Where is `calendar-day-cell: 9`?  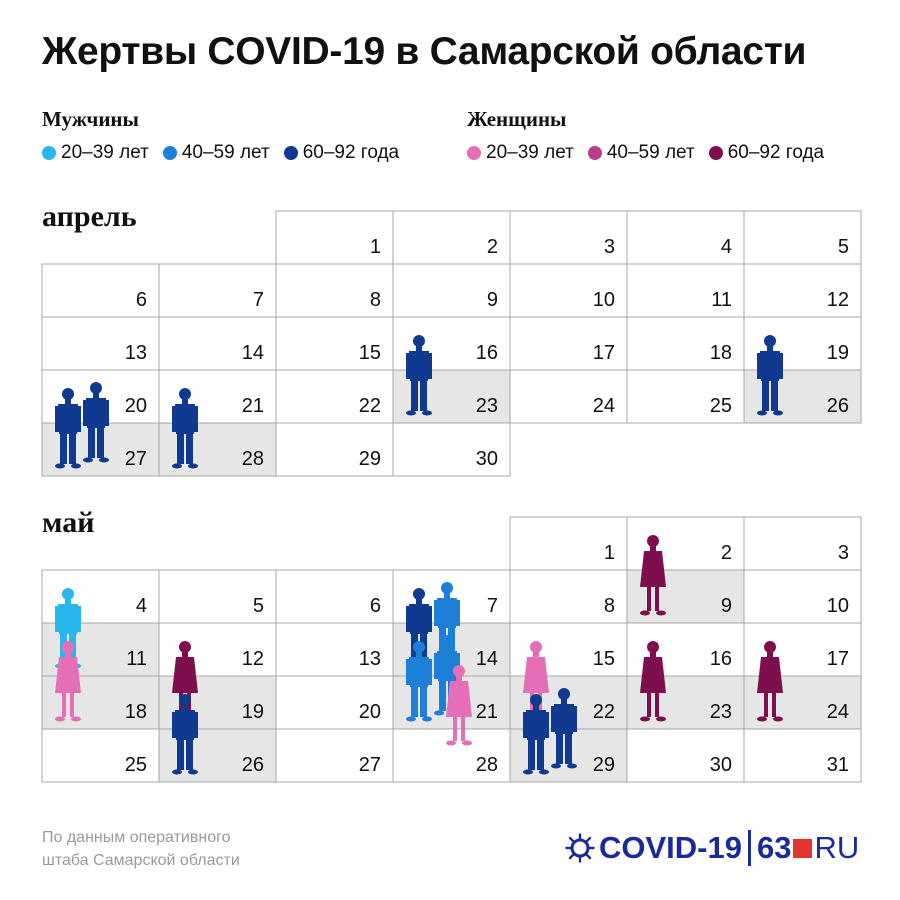
calendar-day-cell: 9 is located at coordinates (451, 290).